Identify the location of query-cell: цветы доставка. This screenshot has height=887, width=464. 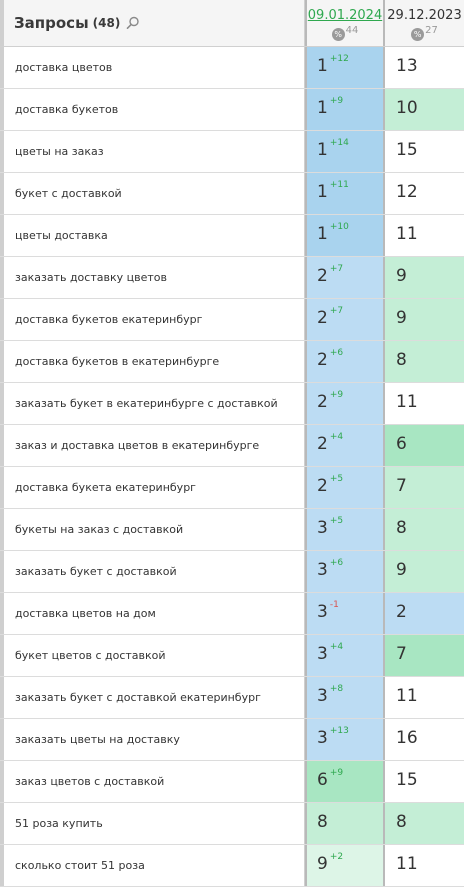
(152, 235).